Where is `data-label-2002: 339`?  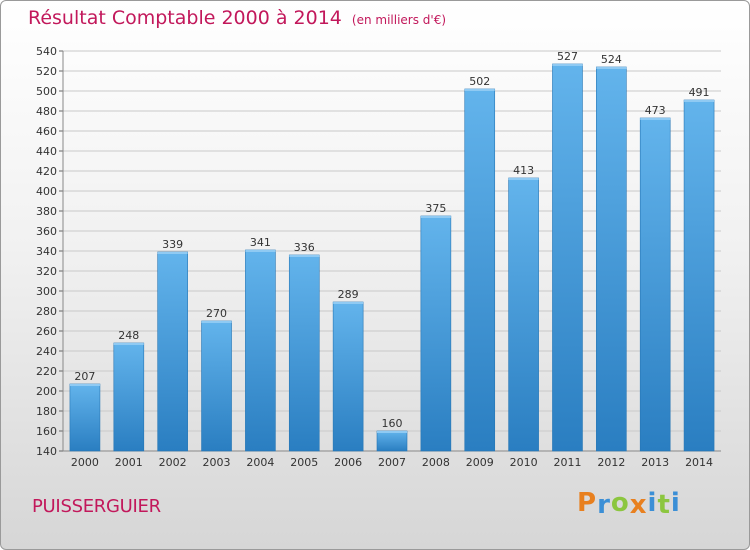 data-label-2002: 339 is located at coordinates (172, 244).